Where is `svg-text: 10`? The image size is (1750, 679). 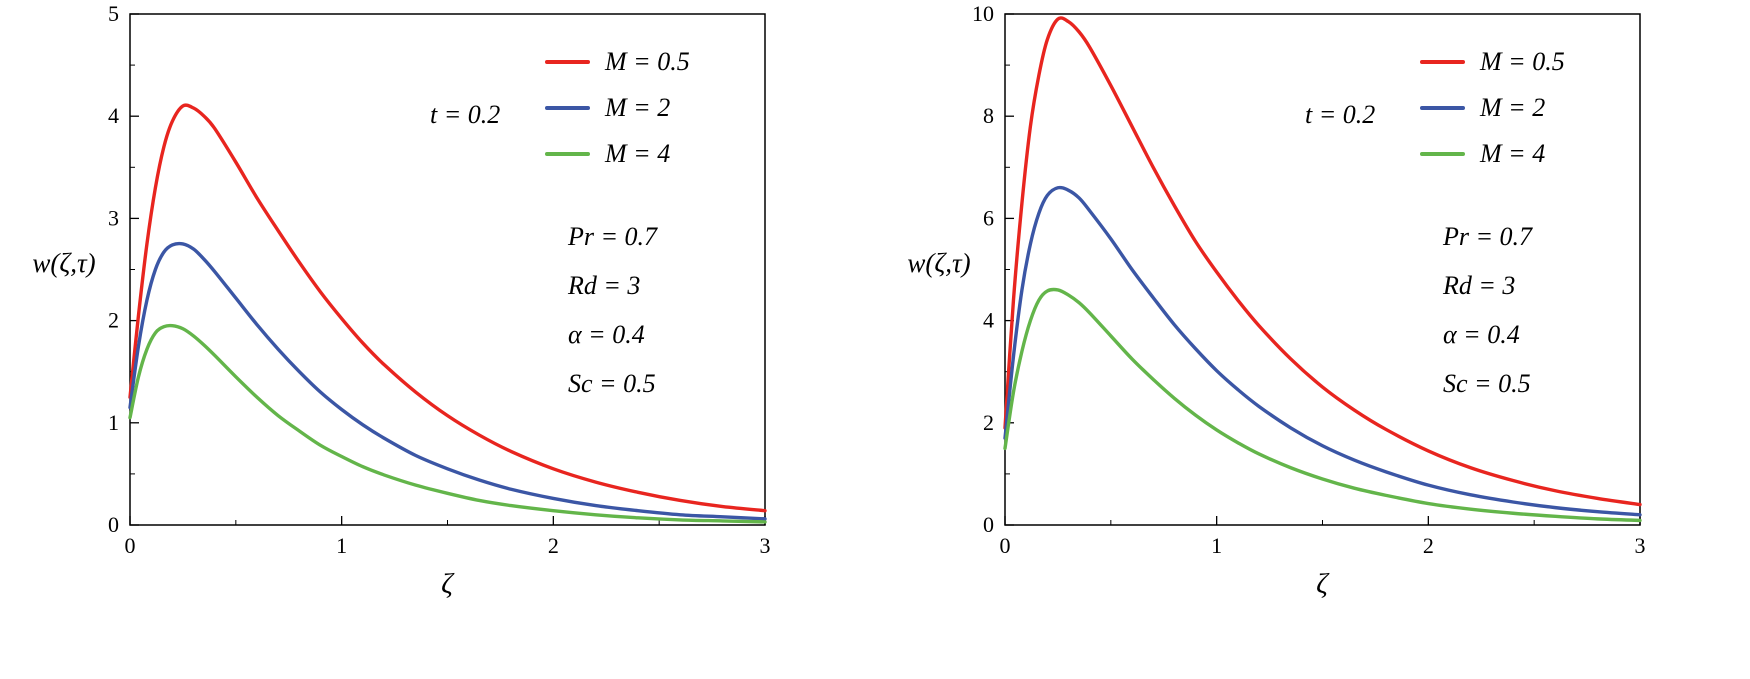
svg-text: 10 is located at coordinates (983, 13).